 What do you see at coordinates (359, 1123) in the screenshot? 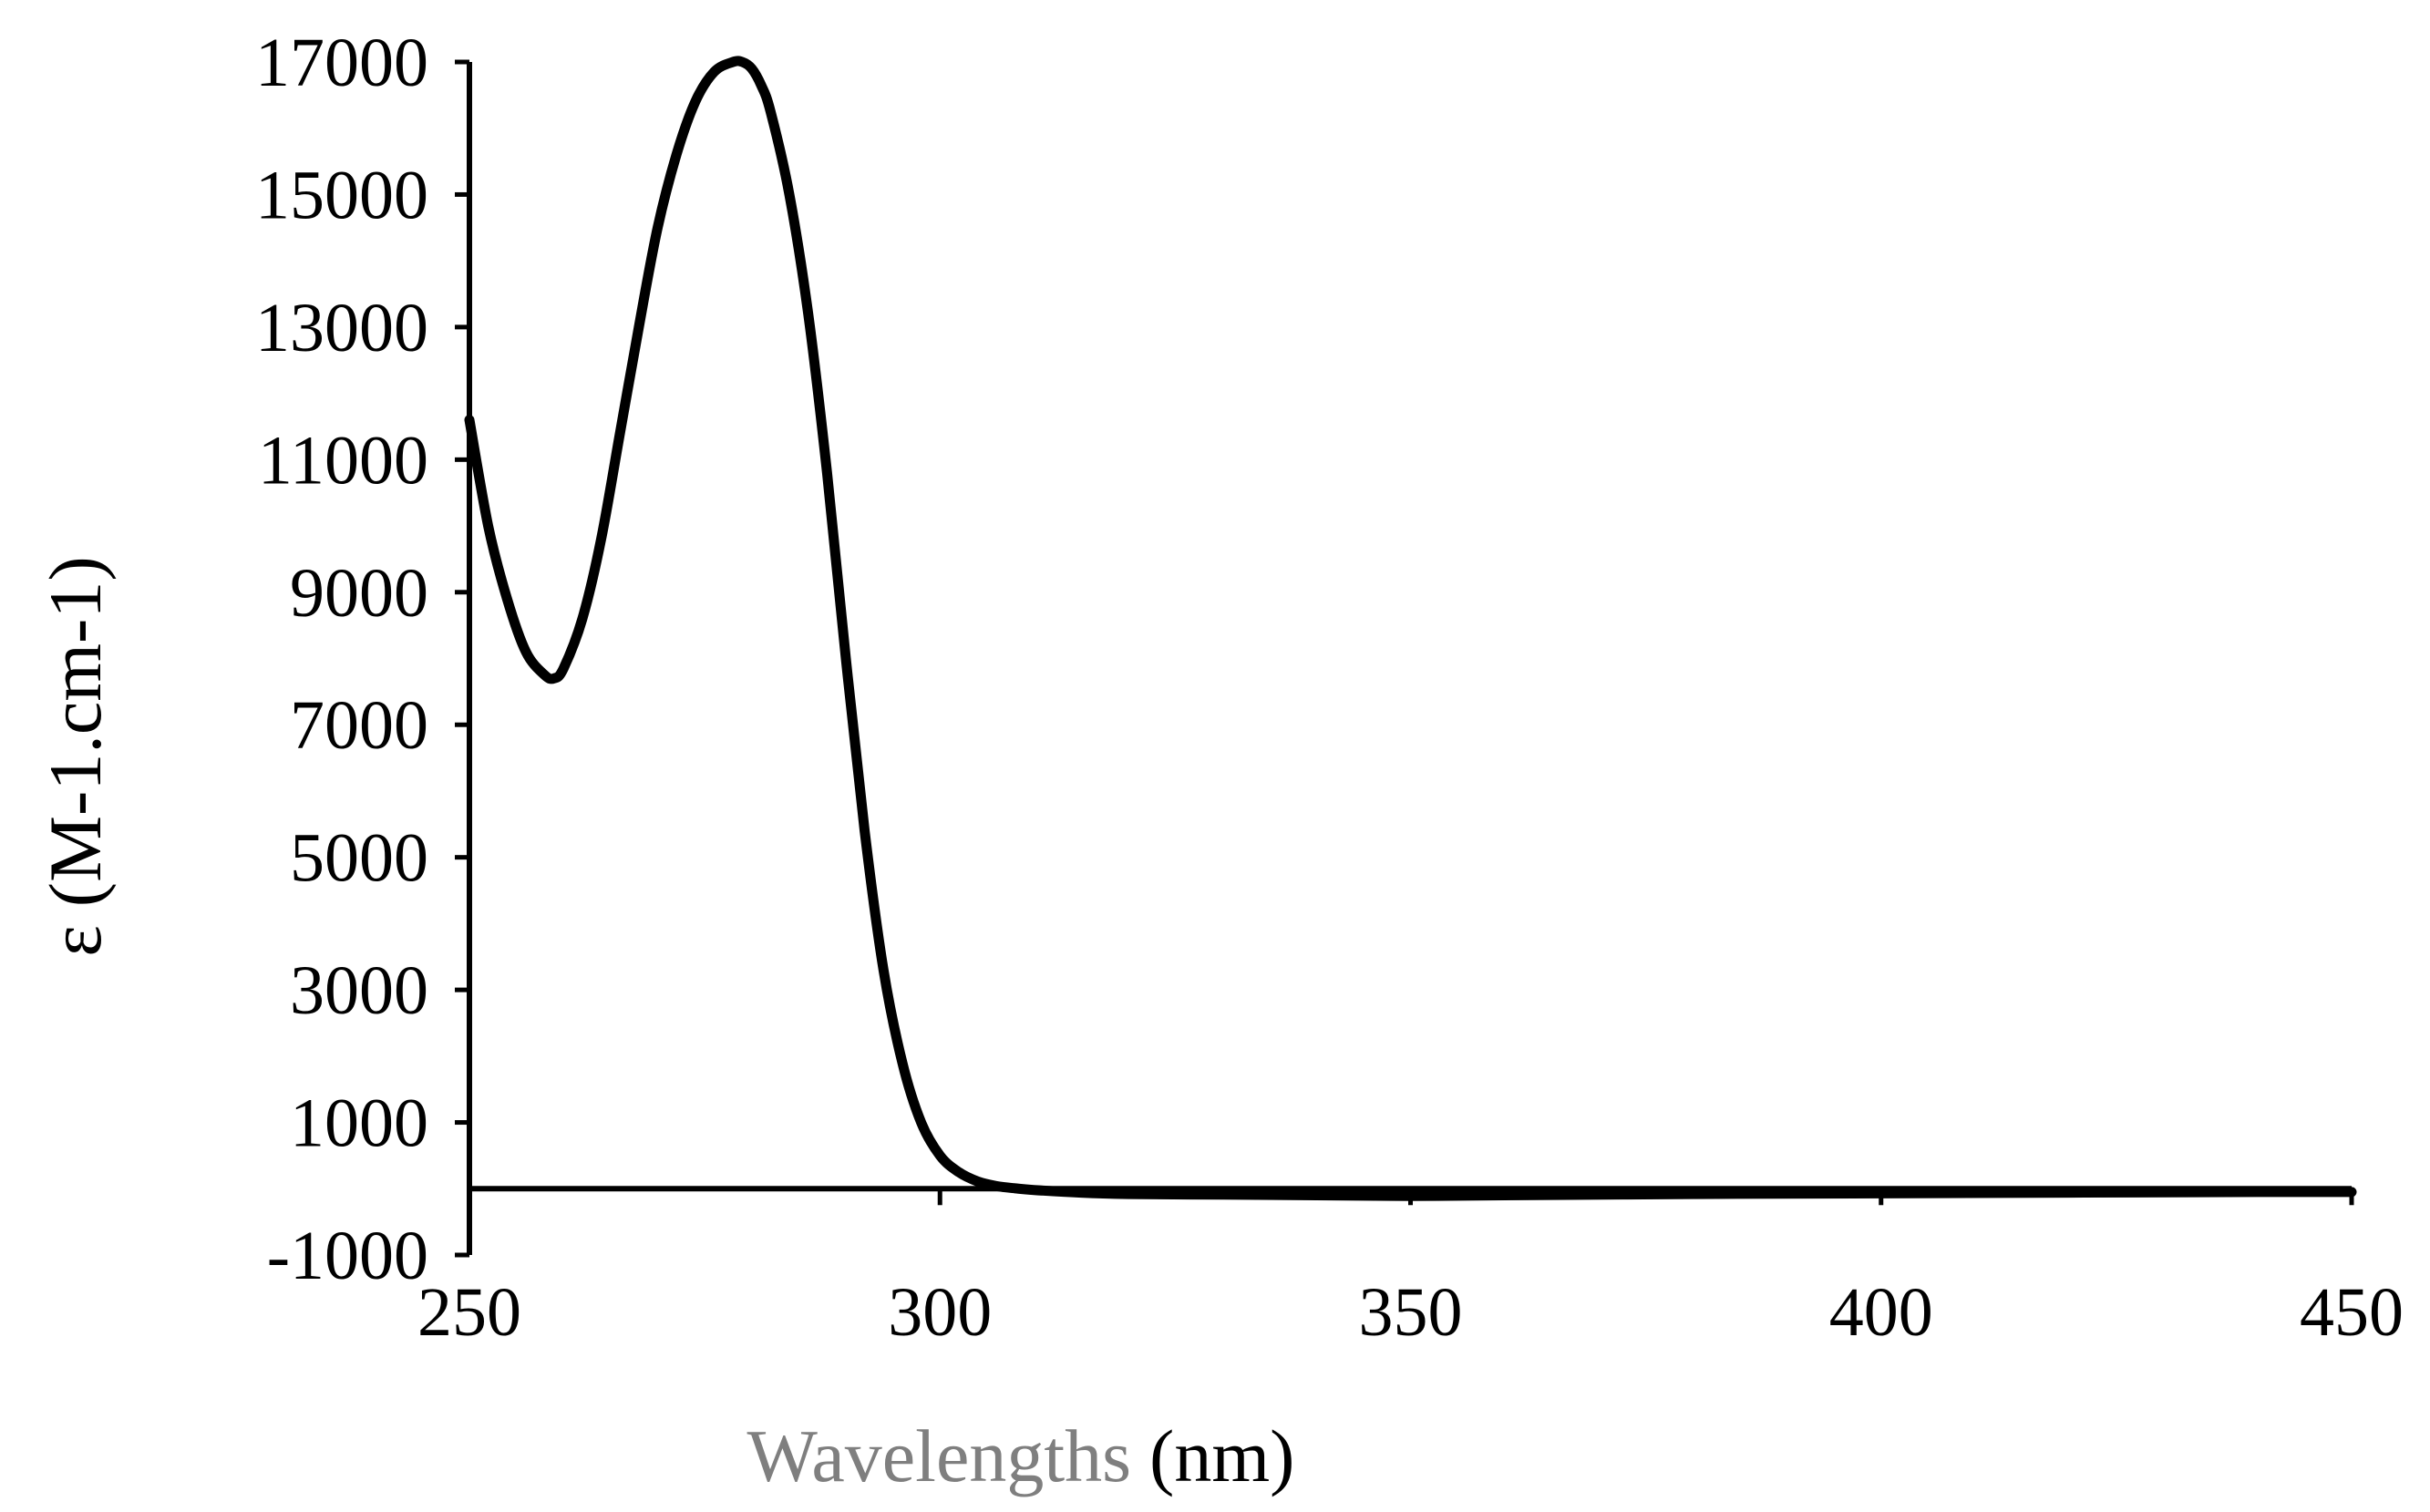
I see `y-tick-label: 1000` at bounding box center [359, 1123].